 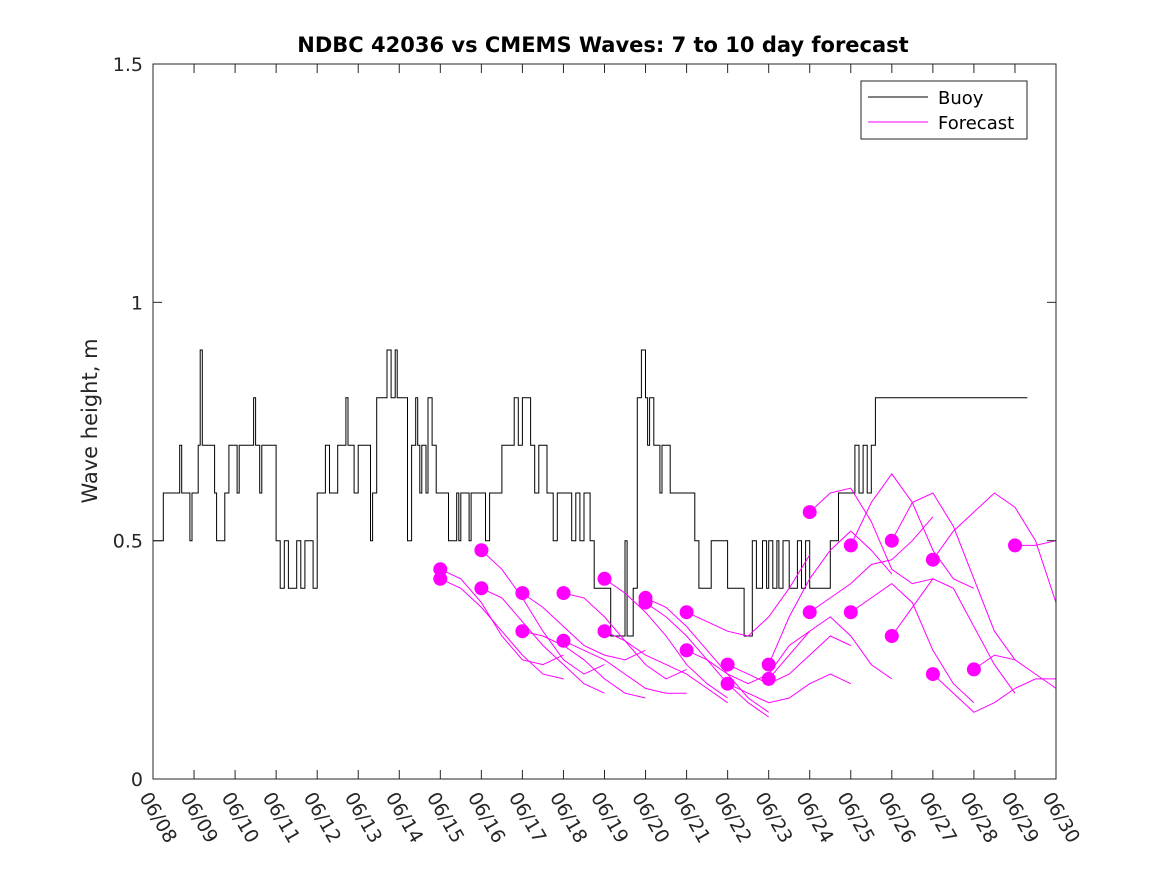 What do you see at coordinates (128, 542) in the screenshot?
I see `y-tick-label: 0.5` at bounding box center [128, 542].